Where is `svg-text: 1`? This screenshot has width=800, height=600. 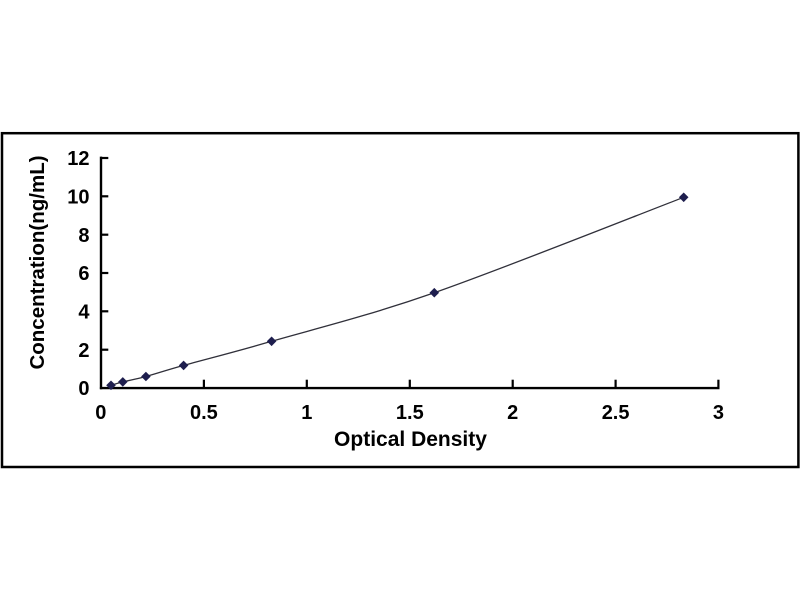
svg-text: 1 is located at coordinates (306, 413).